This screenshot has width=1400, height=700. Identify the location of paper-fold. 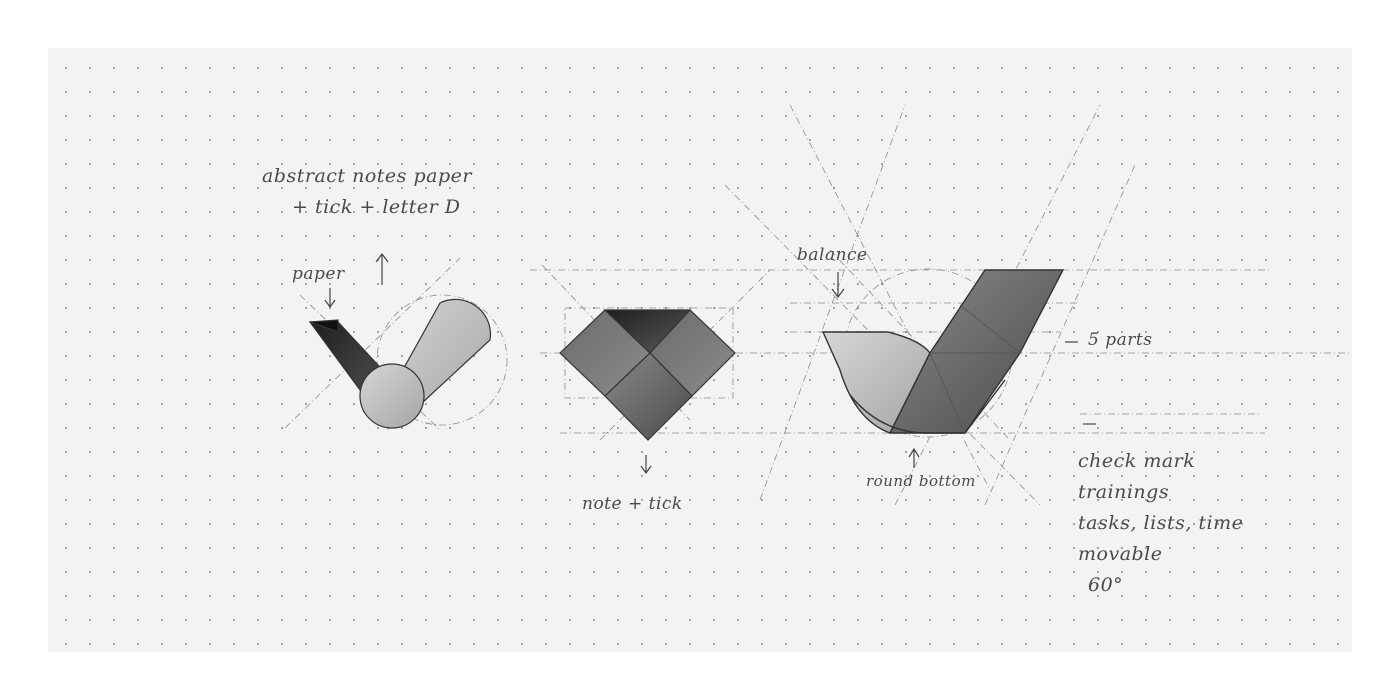
(324, 326).